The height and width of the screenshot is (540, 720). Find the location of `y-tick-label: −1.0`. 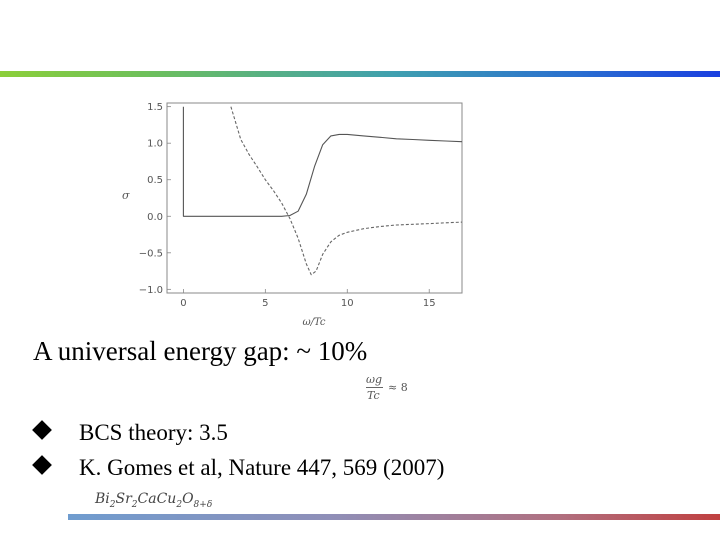

y-tick-label: −1.0 is located at coordinates (151, 290).